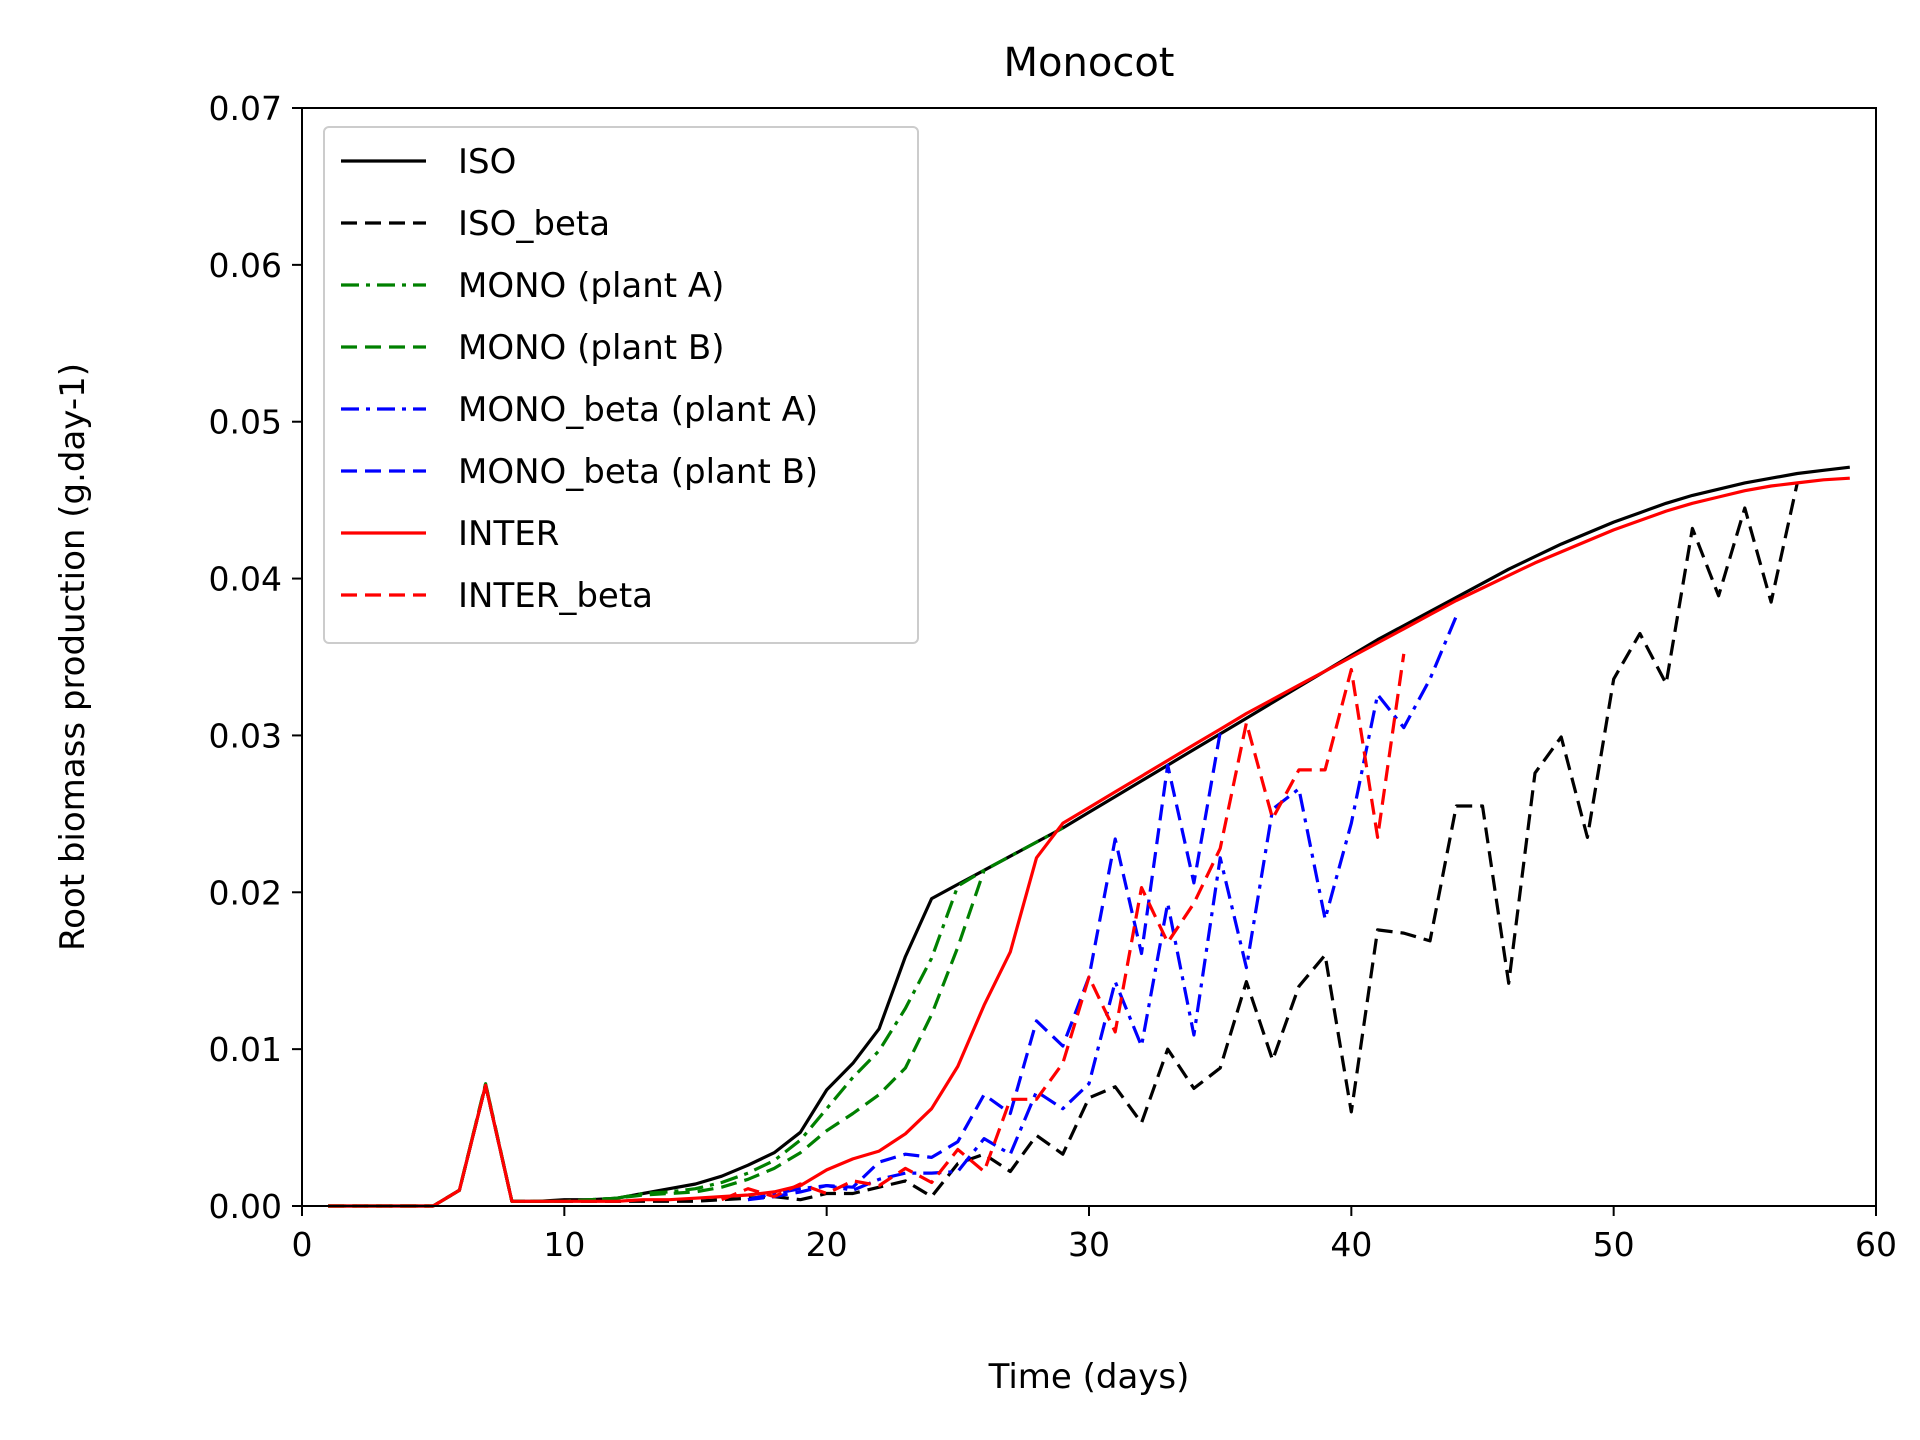 The image size is (1920, 1440). What do you see at coordinates (245, 735) in the screenshot?
I see `y-tick-label: 0.03` at bounding box center [245, 735].